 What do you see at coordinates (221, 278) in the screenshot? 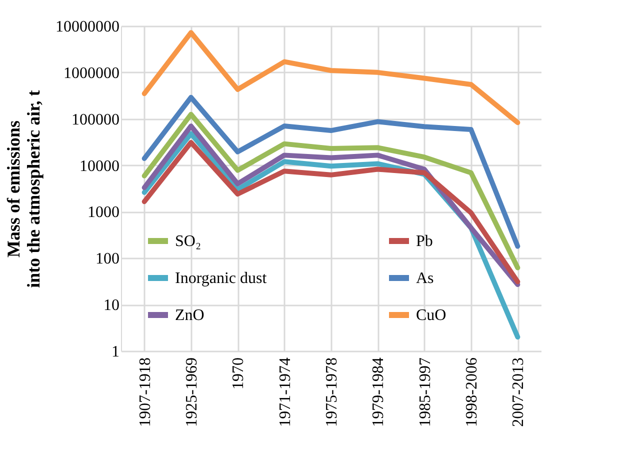
I see `legend-label: Inorganic dust` at bounding box center [221, 278].